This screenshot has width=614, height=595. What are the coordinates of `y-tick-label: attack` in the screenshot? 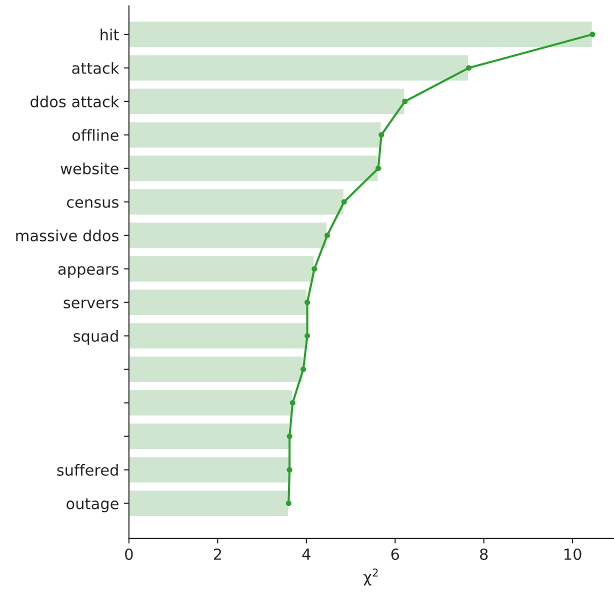 It's located at (96, 68).